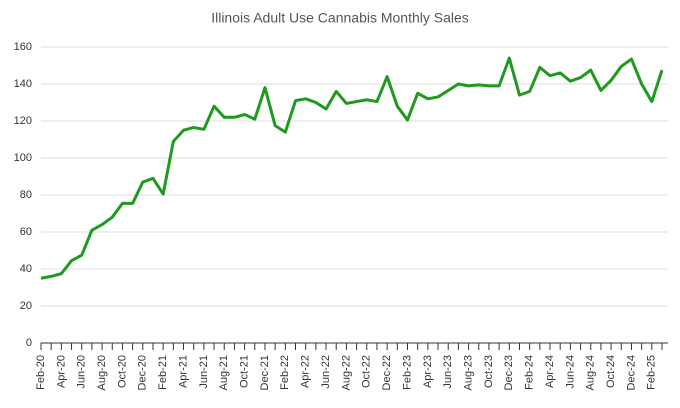 The image size is (680, 408). Describe the element at coordinates (61, 371) in the screenshot. I see `x-tick-label: Apr-20` at that location.